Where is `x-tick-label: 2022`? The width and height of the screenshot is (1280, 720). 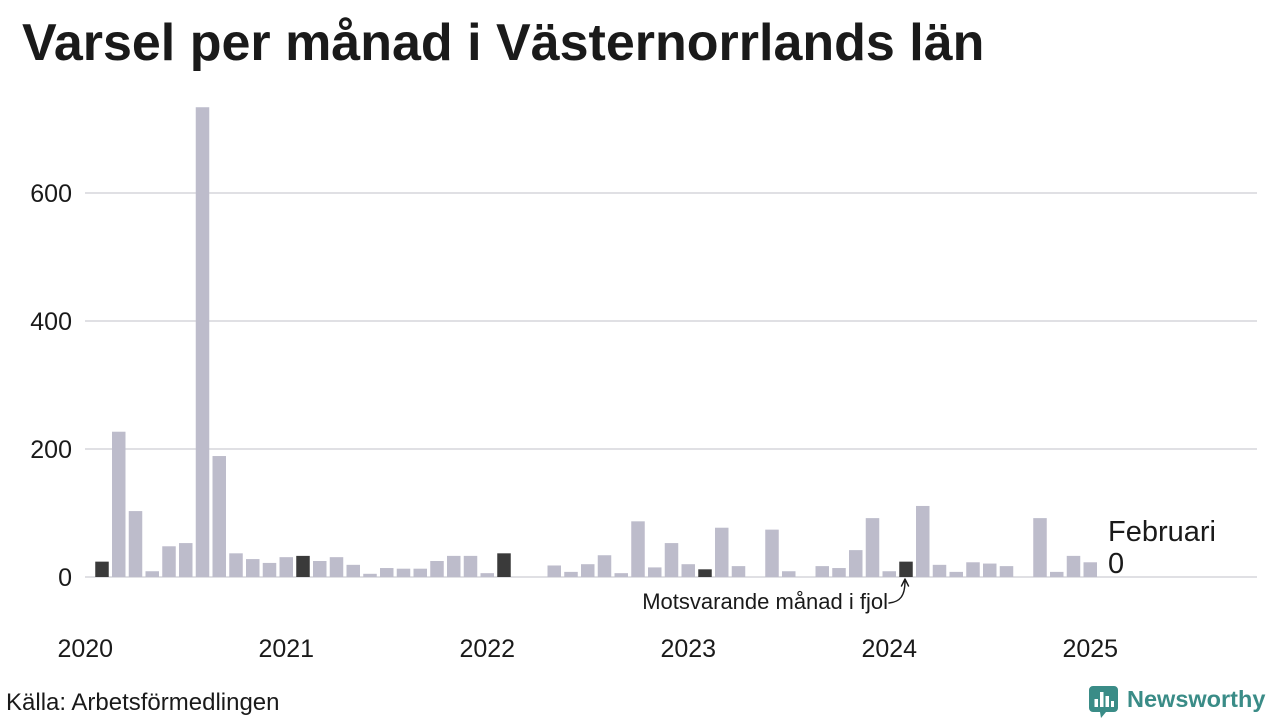
x-tick-label: 2022 is located at coordinates (487, 649).